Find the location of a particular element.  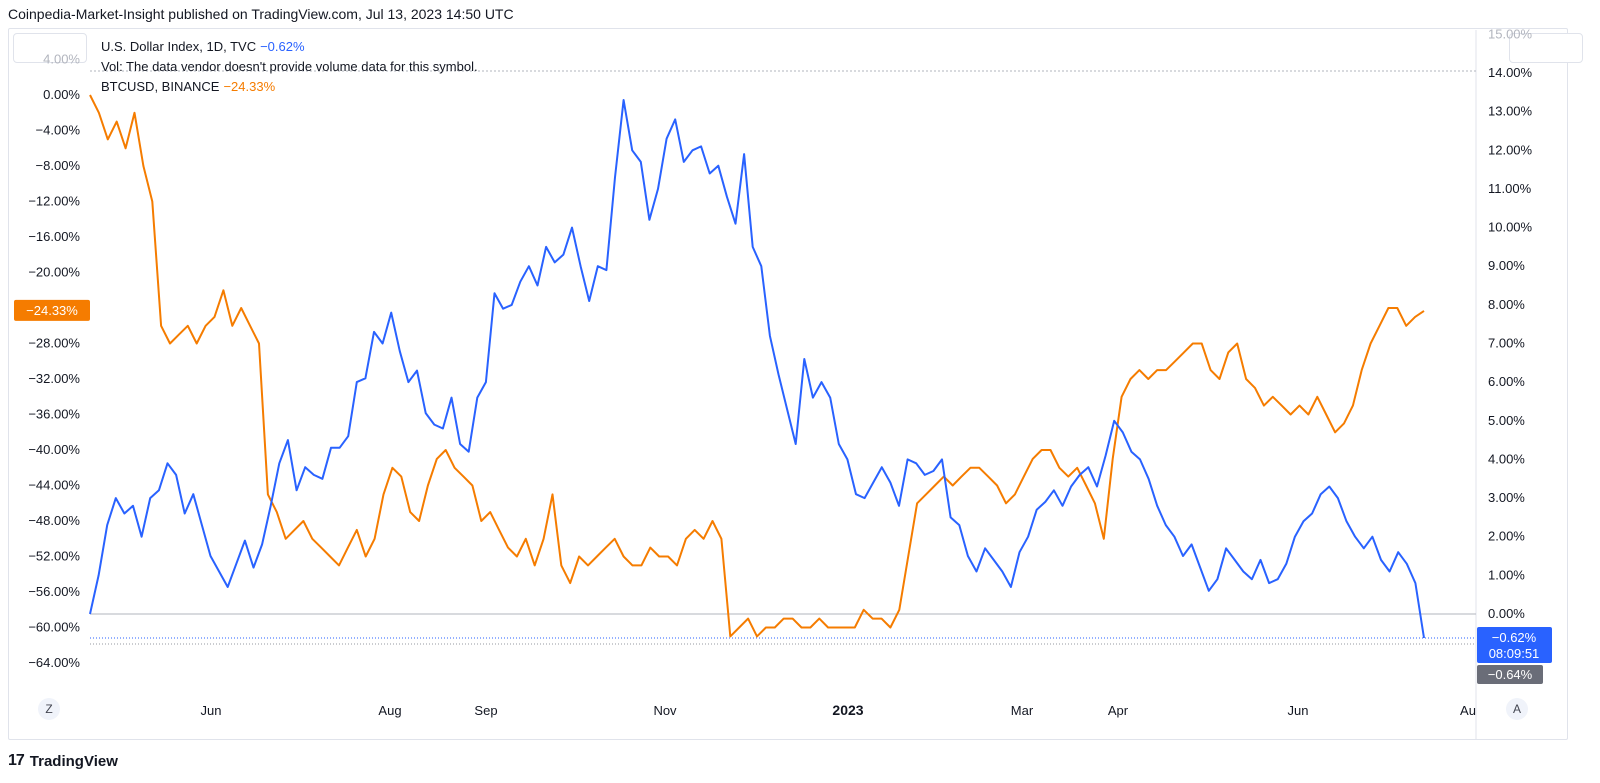

left-axis-tick: −48.00% is located at coordinates (54, 520).